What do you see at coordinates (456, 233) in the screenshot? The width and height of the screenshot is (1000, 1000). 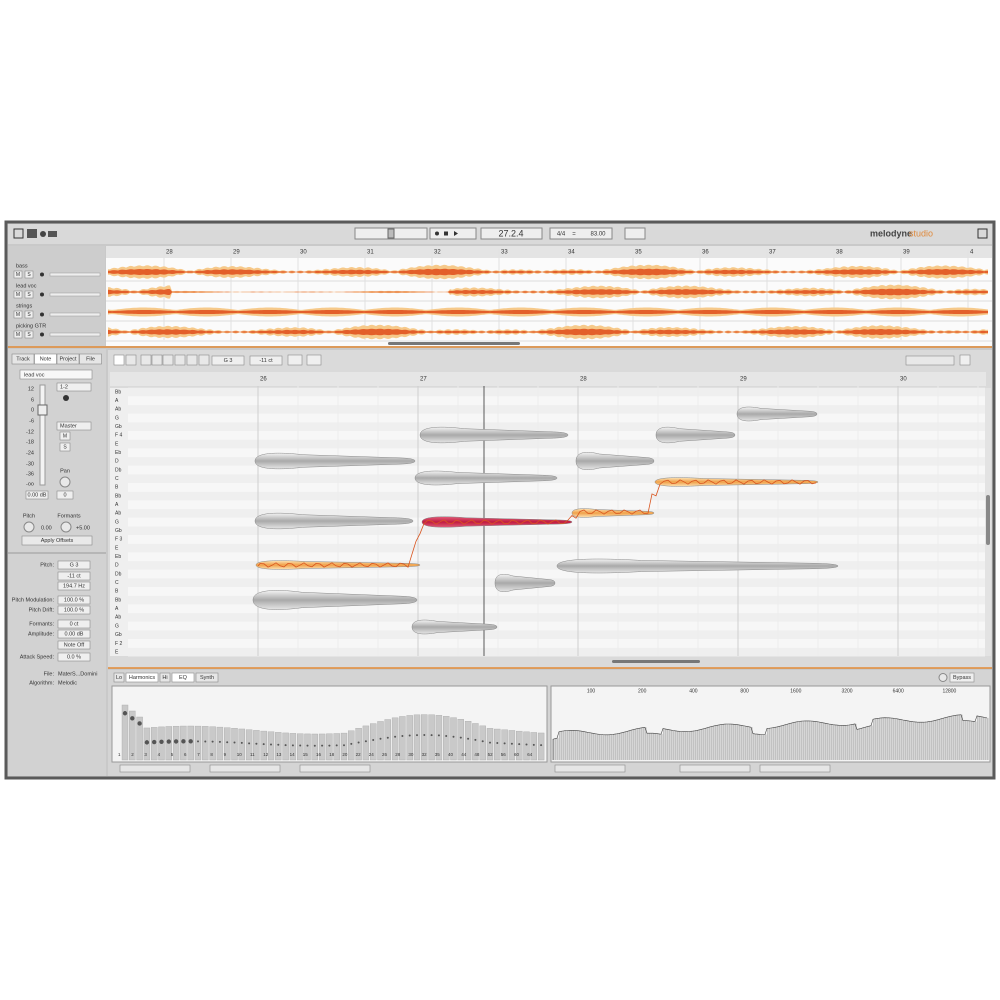 I see `play-button` at bounding box center [456, 233].